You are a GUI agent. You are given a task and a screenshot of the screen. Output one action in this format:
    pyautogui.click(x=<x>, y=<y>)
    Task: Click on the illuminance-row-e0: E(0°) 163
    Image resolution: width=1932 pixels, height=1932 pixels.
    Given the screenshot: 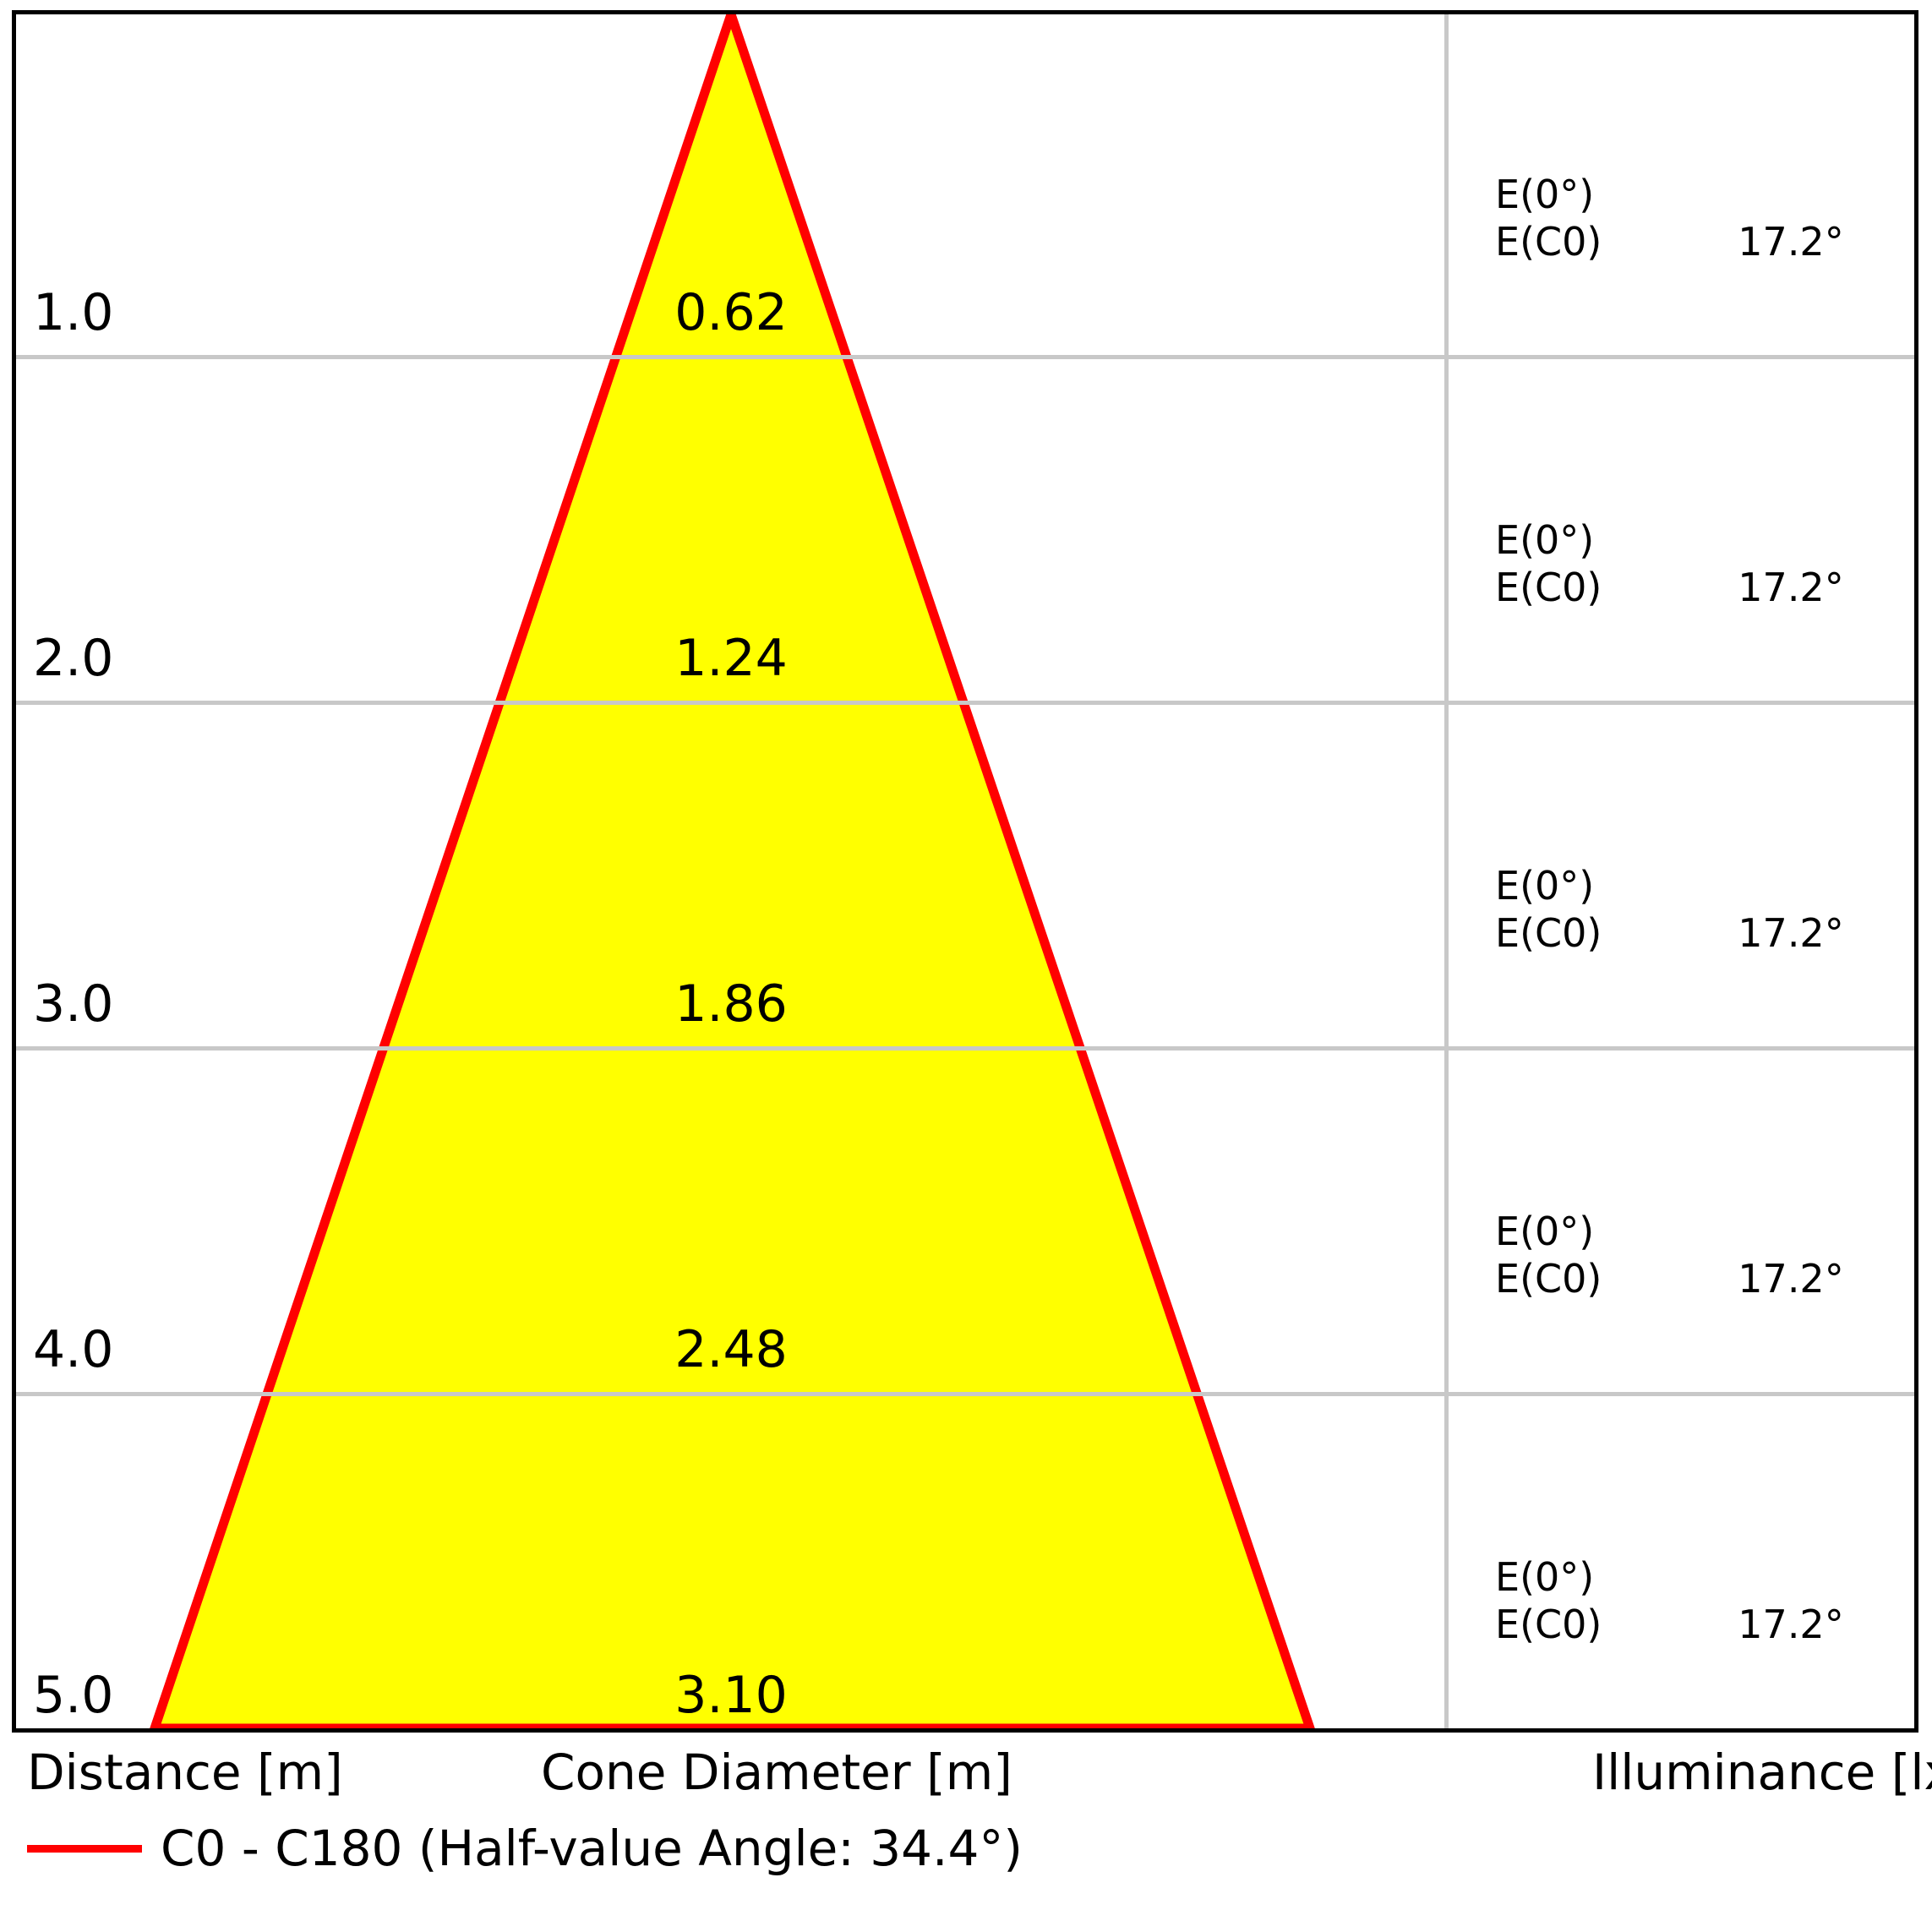 What is the action you would take?
    pyautogui.click(x=1704, y=885)
    